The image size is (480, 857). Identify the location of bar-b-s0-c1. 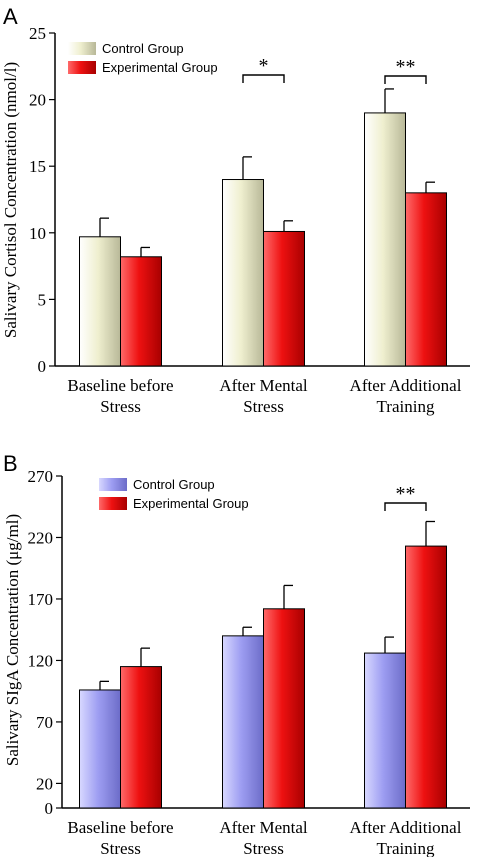
(243, 722).